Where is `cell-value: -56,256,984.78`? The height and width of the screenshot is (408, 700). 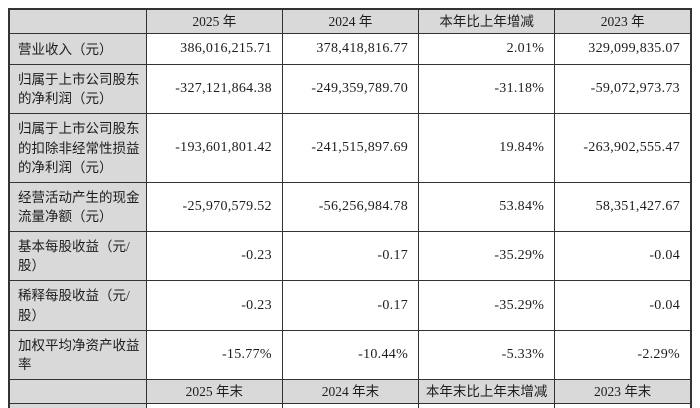
cell-value: -56,256,984.78 is located at coordinates (350, 207).